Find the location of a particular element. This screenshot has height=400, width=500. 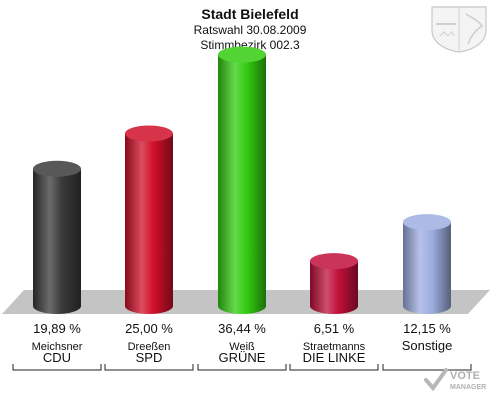

value-label: 19,89 % is located at coordinates (57, 328).